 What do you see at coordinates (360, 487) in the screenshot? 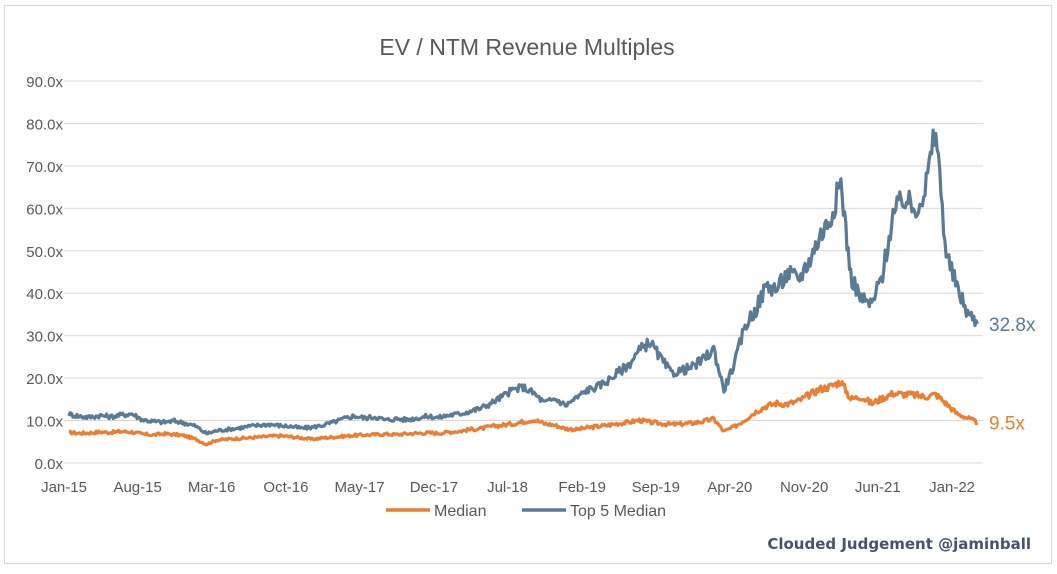
I see `x-tick-label: May-17` at bounding box center [360, 487].